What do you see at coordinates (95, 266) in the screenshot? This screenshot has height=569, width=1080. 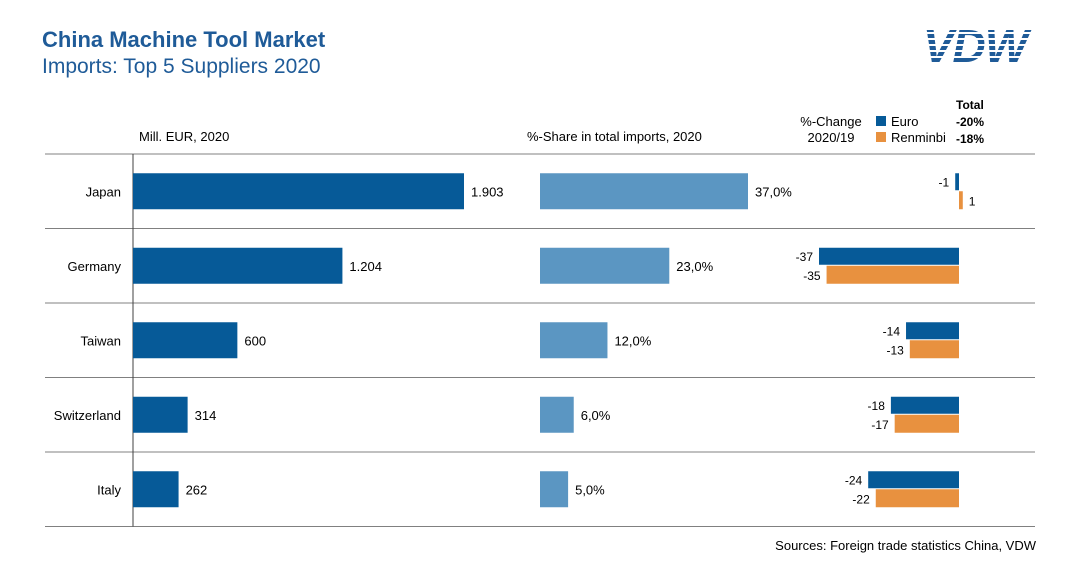 I see `category-label: Germany` at bounding box center [95, 266].